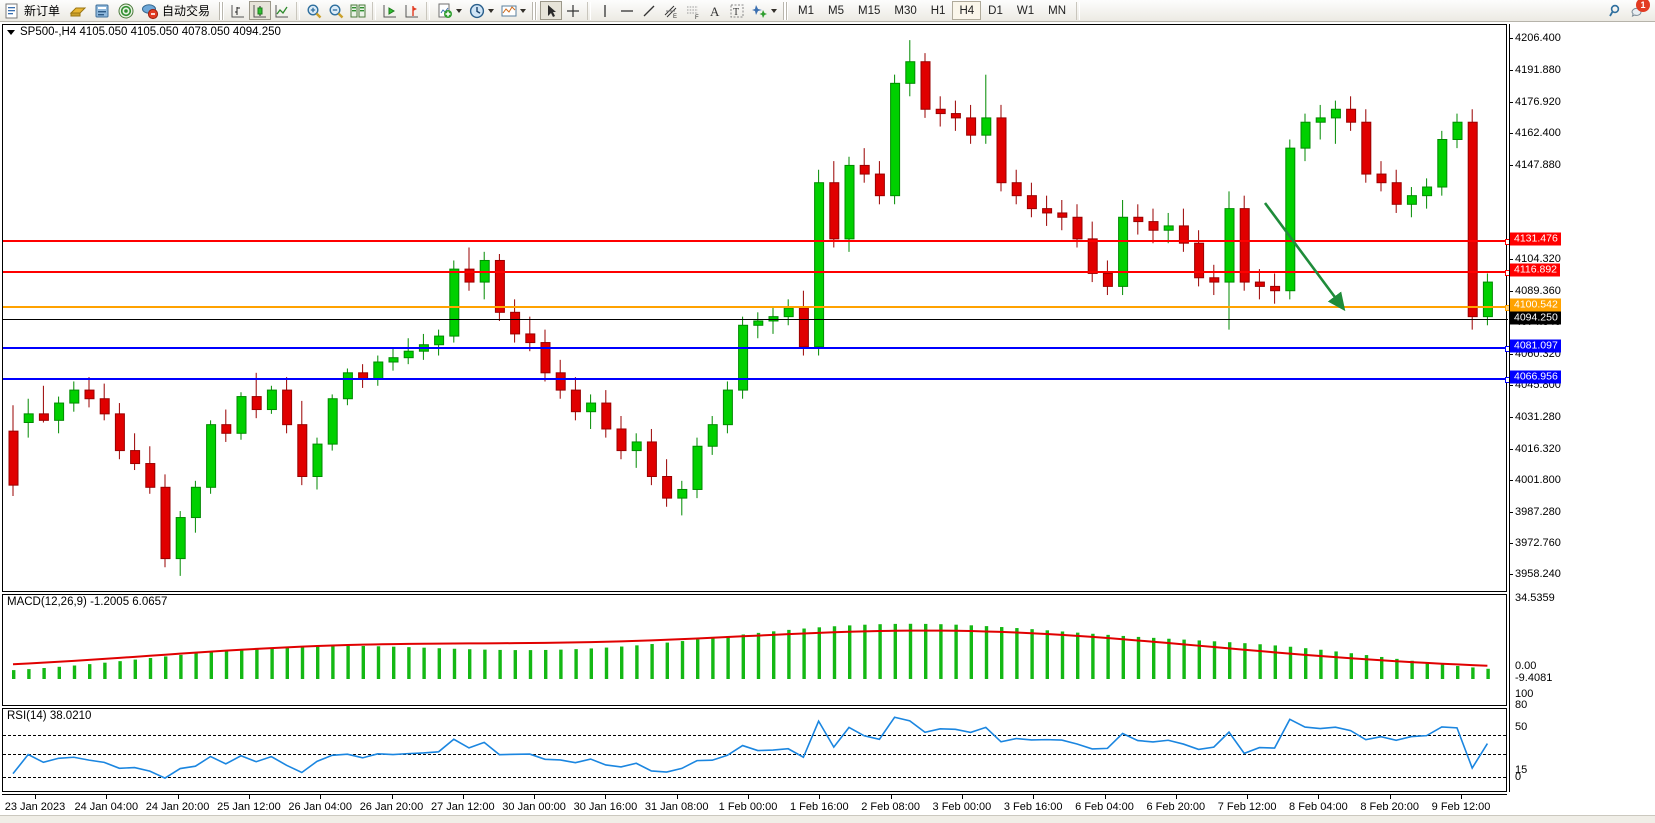  I want to click on objects-button, so click(764, 11).